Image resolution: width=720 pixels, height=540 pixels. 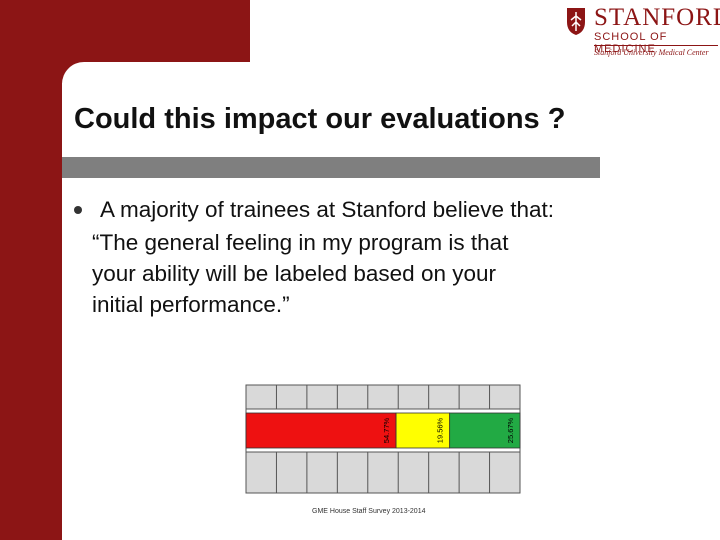 I want to click on data-label-2: 19.56%, so click(x=440, y=430).